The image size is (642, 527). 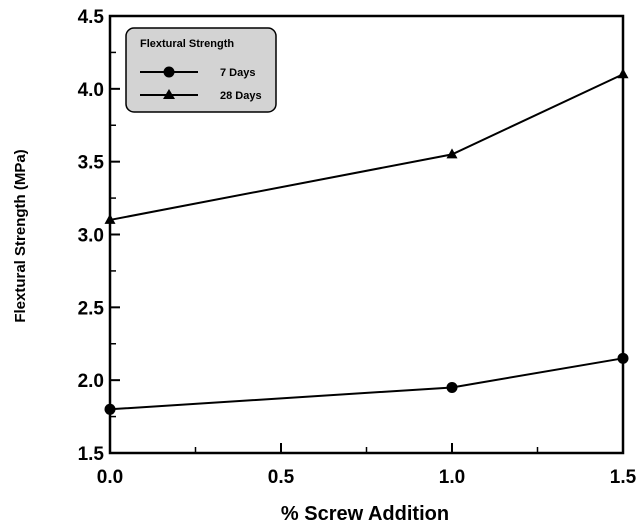 I want to click on y-axis-label: Flextural Strength (MPa), so click(x=20, y=235).